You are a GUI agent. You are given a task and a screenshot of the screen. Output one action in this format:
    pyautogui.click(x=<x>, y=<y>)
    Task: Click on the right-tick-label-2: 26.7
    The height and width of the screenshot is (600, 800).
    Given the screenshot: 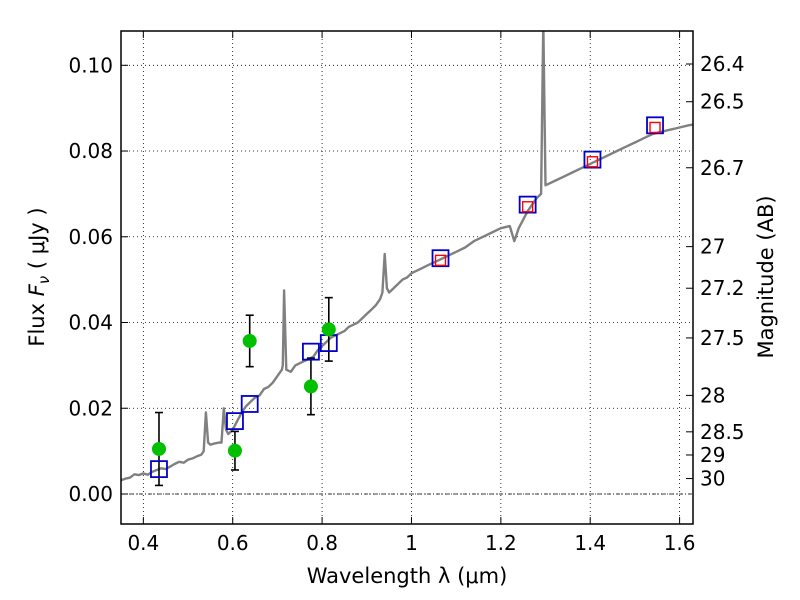 What is the action you would take?
    pyautogui.click(x=722, y=168)
    